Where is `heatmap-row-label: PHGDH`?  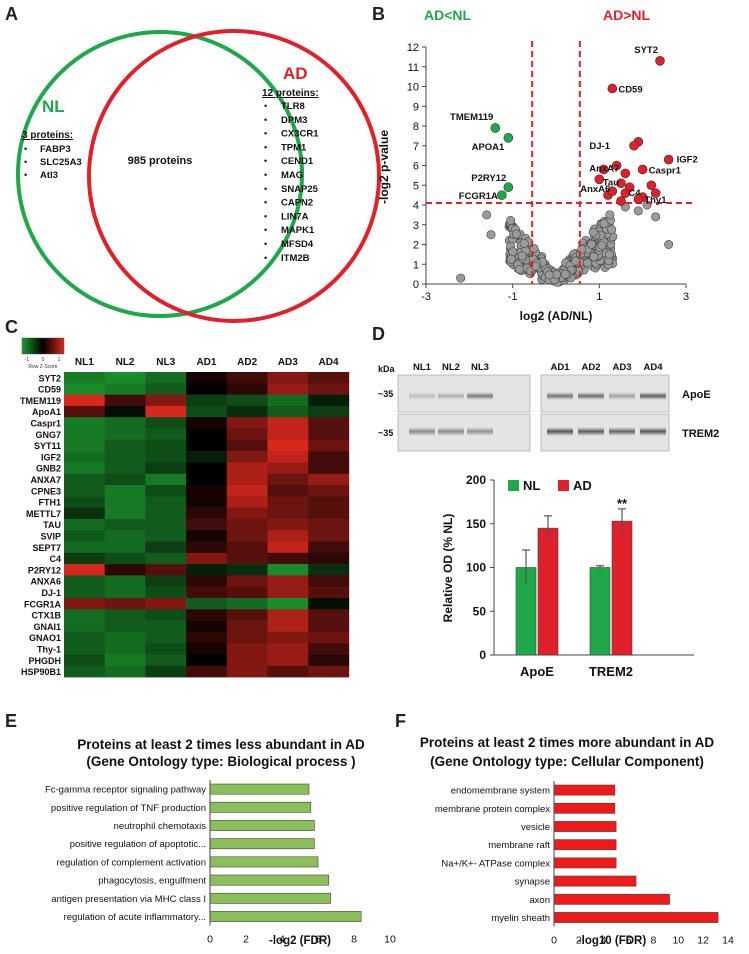 heatmap-row-label: PHGDH is located at coordinates (44, 661).